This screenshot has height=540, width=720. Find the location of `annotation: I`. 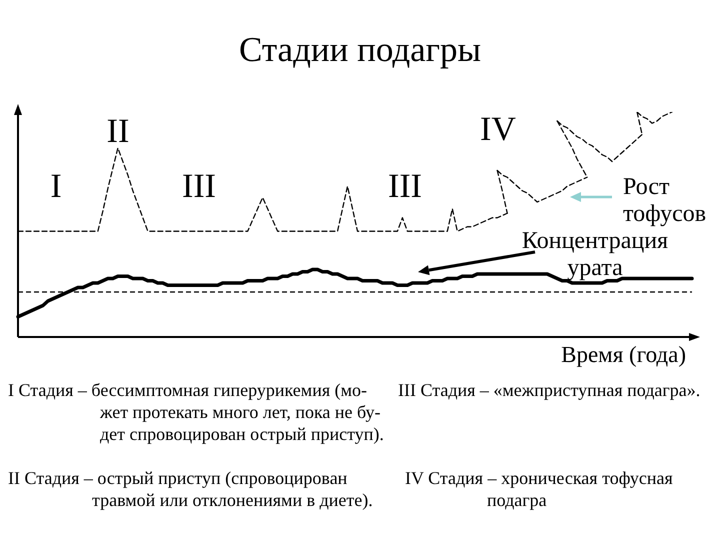

annotation: I is located at coordinates (56, 186).